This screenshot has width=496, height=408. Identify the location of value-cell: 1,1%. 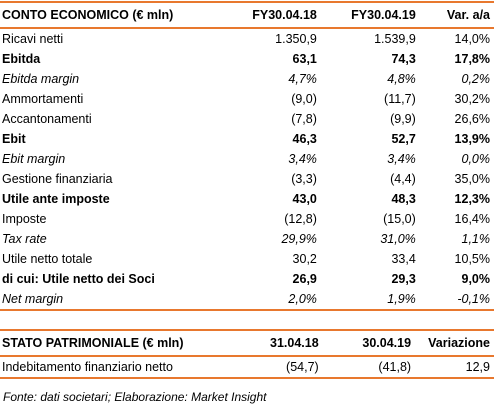
(476, 239).